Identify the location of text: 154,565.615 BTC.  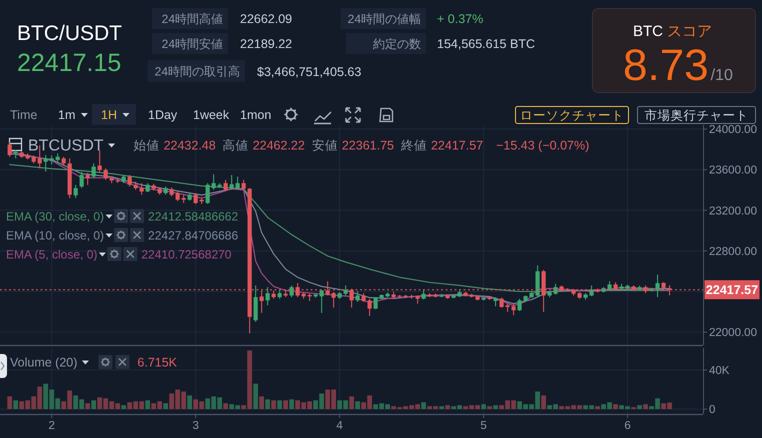
(486, 44).